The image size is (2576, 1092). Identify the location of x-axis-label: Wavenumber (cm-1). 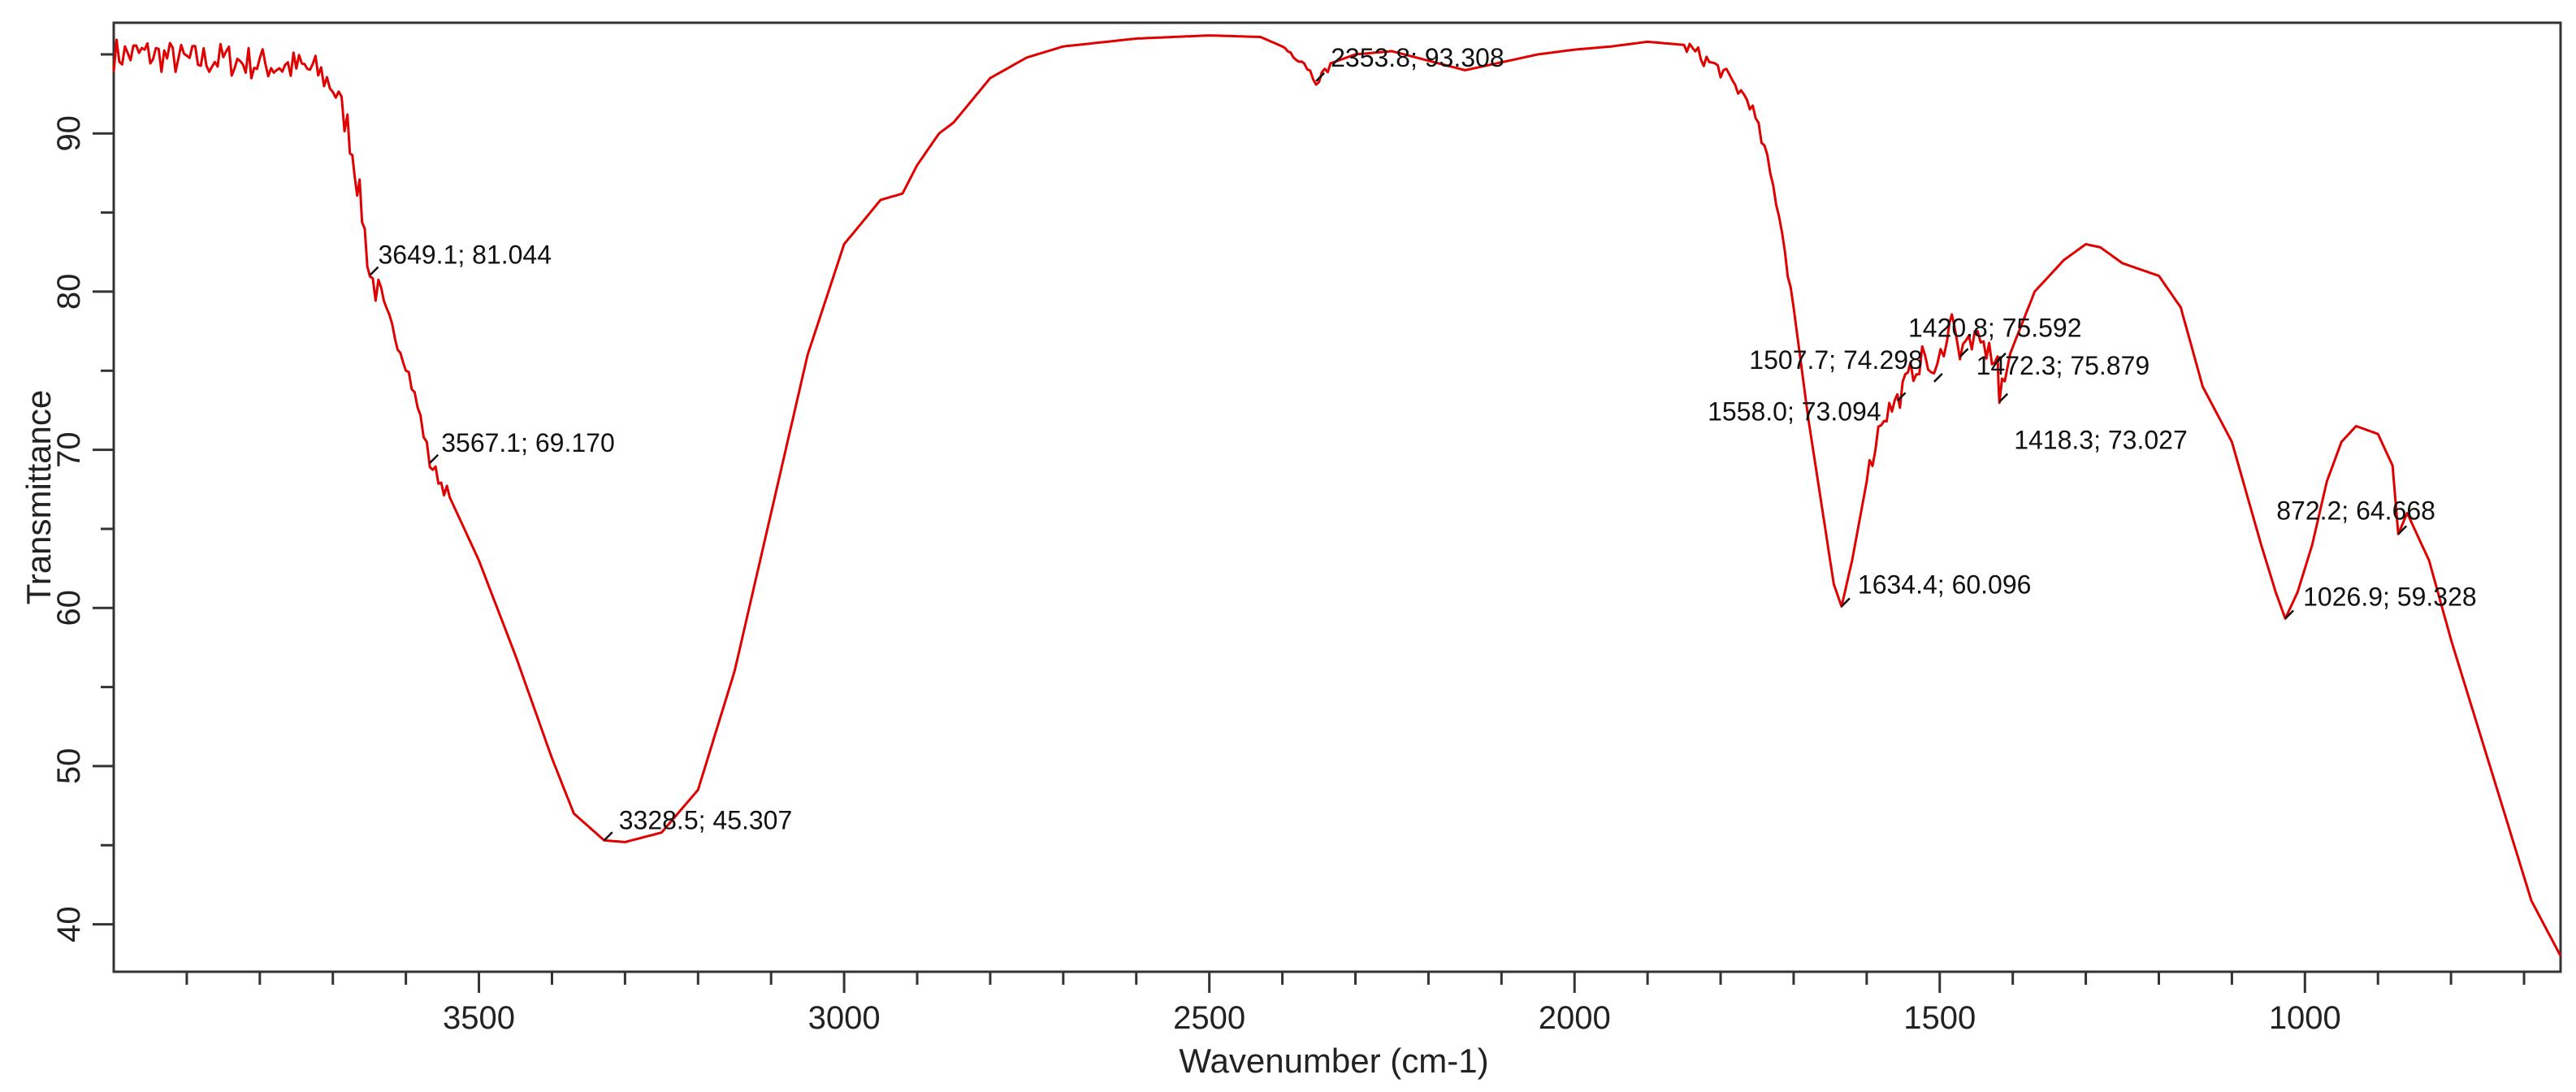
(1333, 1061).